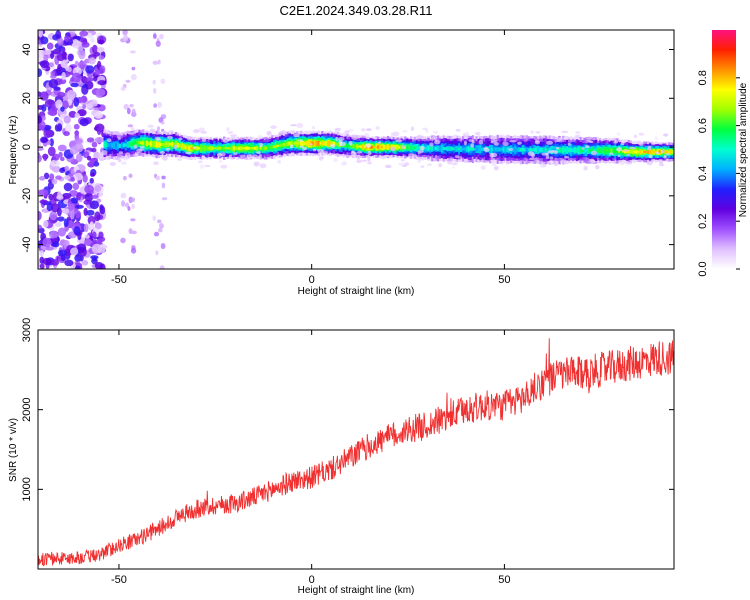  I want to click on snr-xtick-label: -50, so click(119, 580).